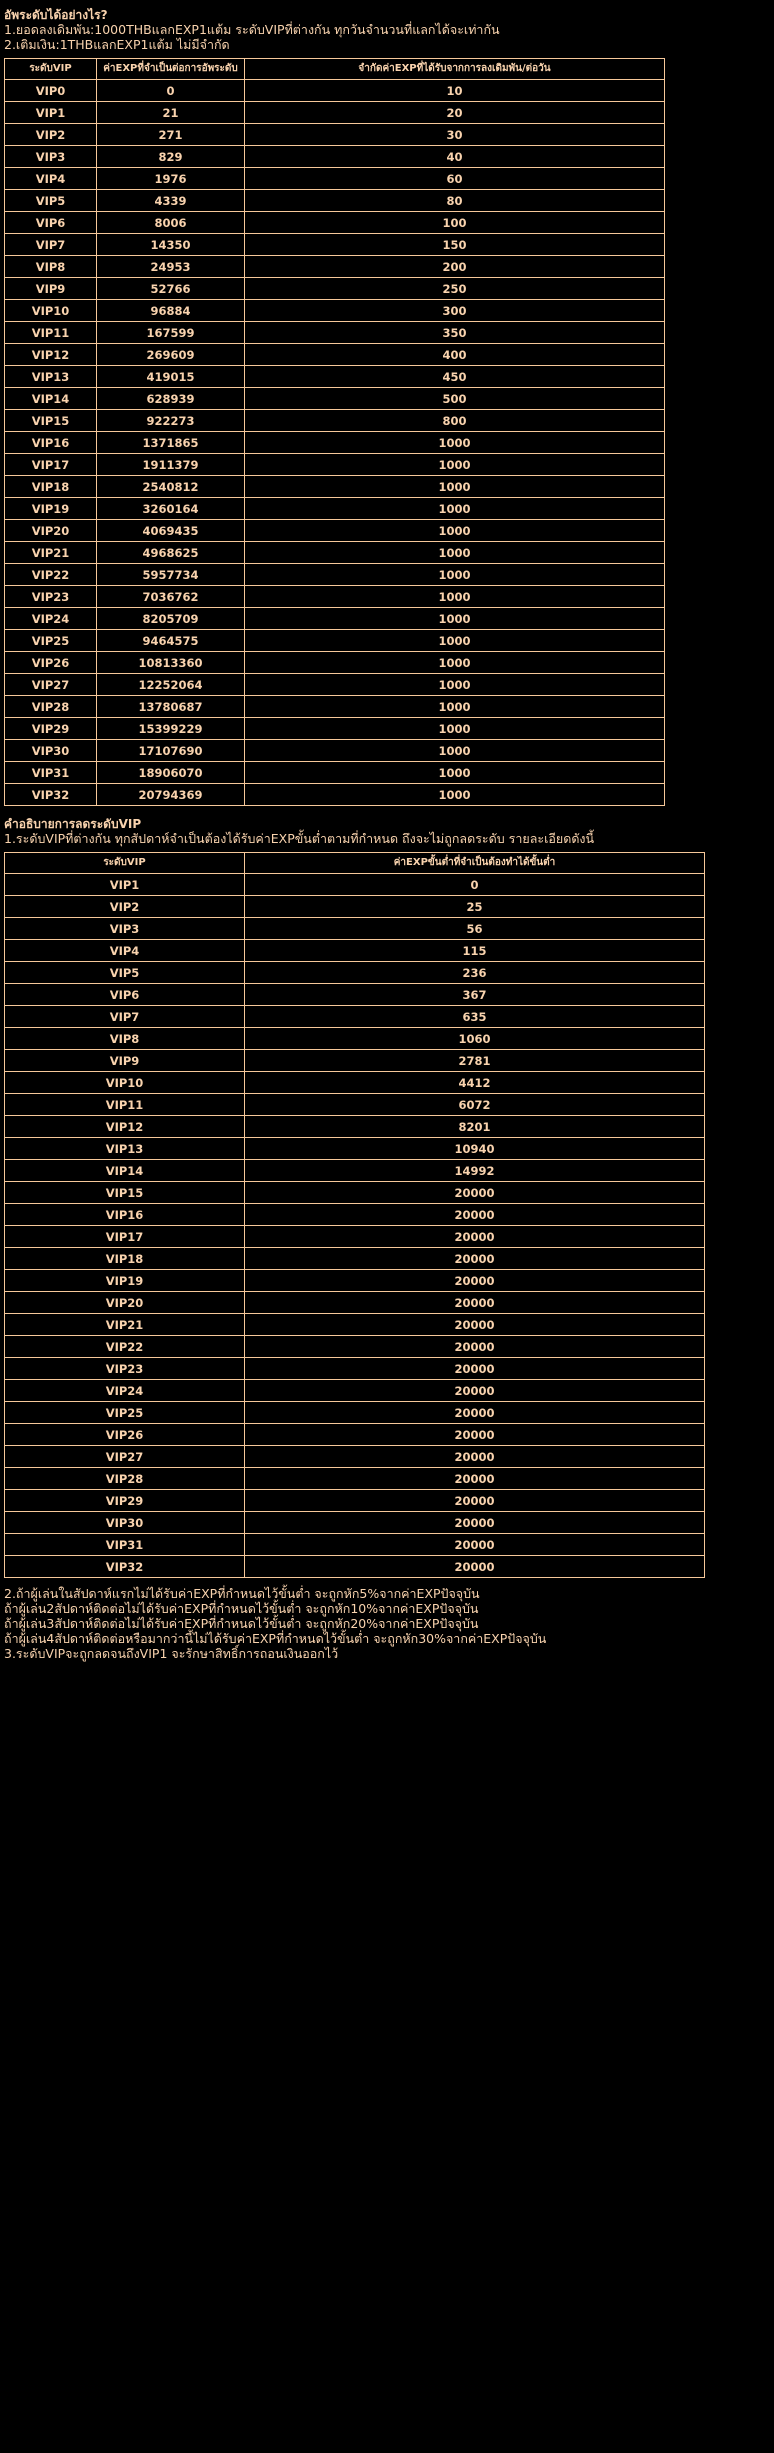 The width and height of the screenshot is (774, 2453). What do you see at coordinates (170, 200) in the screenshot?
I see `exp-cell-1: 4339` at bounding box center [170, 200].